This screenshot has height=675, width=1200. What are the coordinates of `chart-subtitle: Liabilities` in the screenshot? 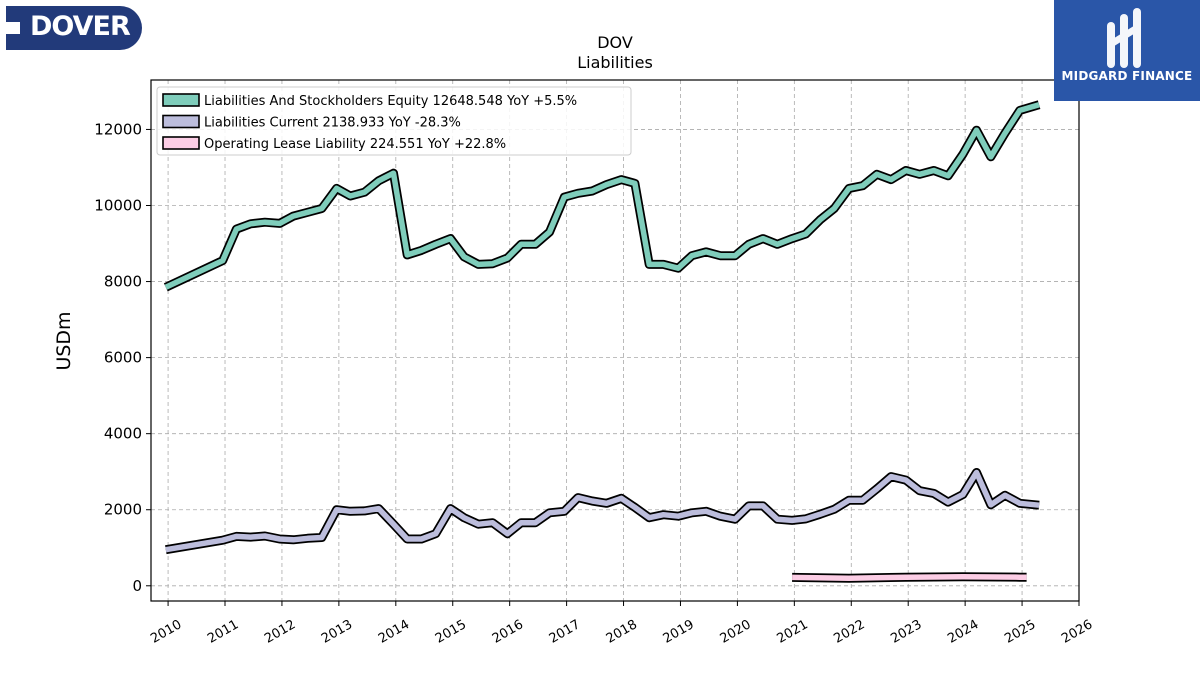 It's located at (615, 62).